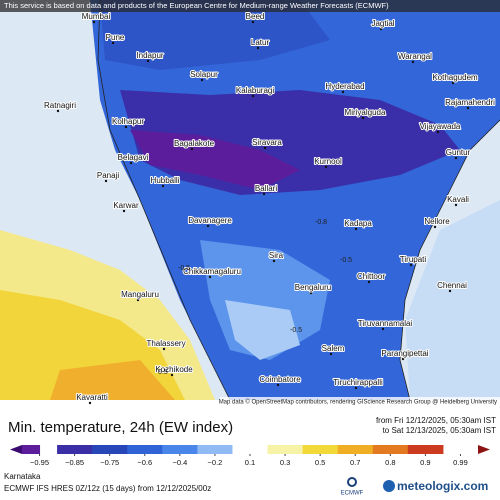 This screenshot has width=500, height=500. I want to click on brand-icon, so click(389, 486).